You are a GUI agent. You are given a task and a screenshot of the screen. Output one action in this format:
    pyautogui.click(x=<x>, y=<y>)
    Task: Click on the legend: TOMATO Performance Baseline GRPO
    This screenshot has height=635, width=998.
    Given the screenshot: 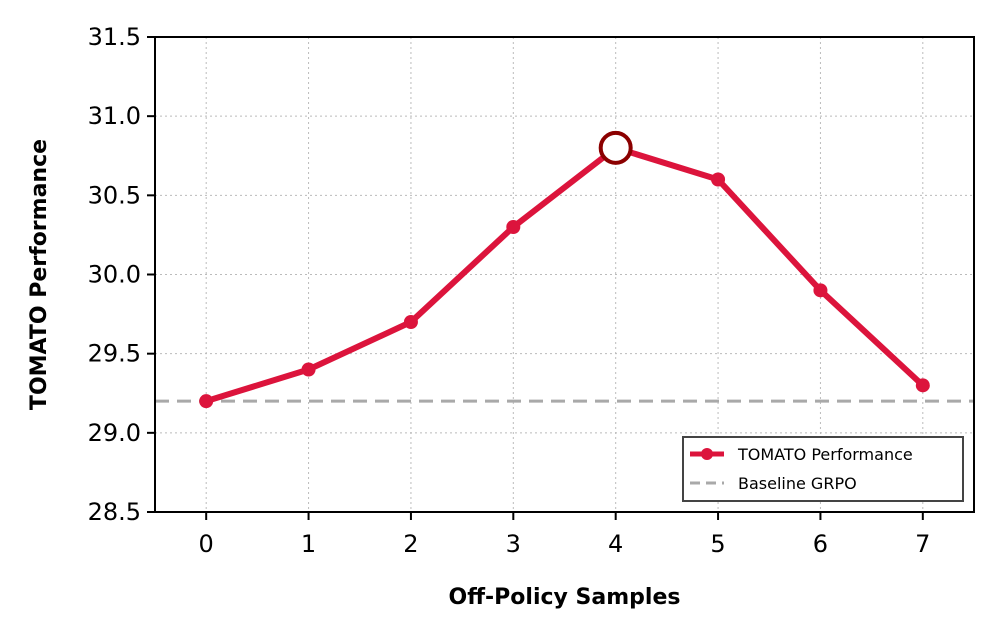 What is the action you would take?
    pyautogui.click(x=823, y=469)
    